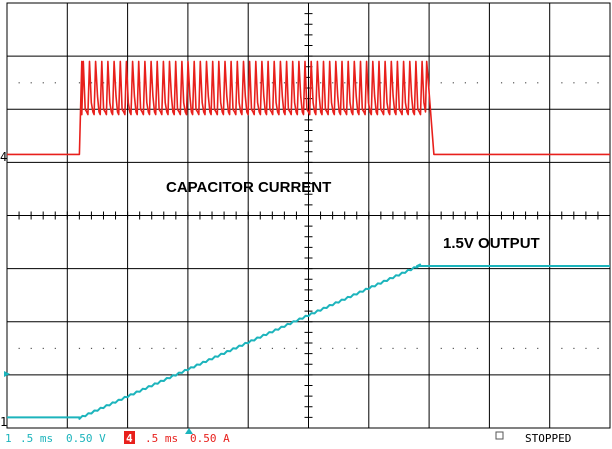 Image resolution: width=612 pixels, height=449 pixels. Describe the element at coordinates (7, 374) in the screenshot. I see `trigger-level-icon` at that location.